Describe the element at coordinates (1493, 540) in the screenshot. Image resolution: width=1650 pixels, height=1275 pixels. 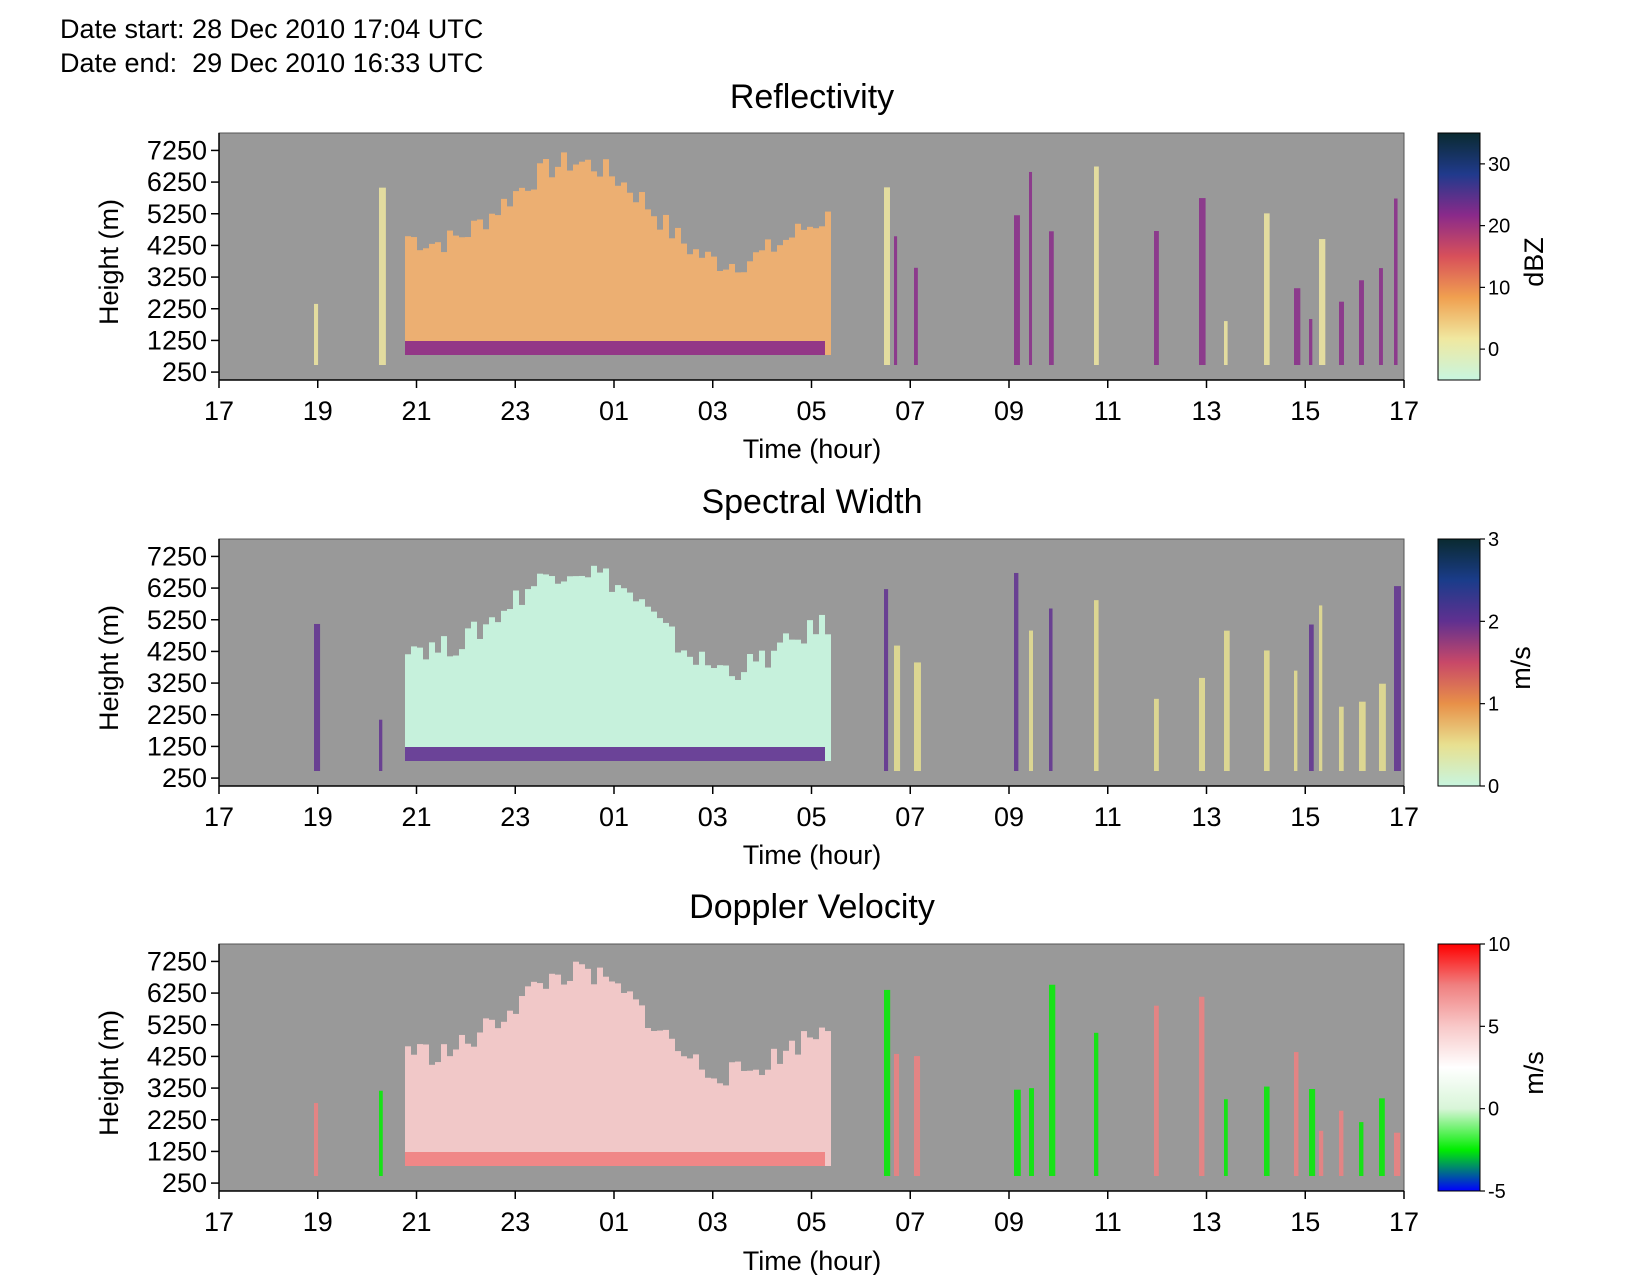
I see `colorbar-tick-label: 3` at that location.